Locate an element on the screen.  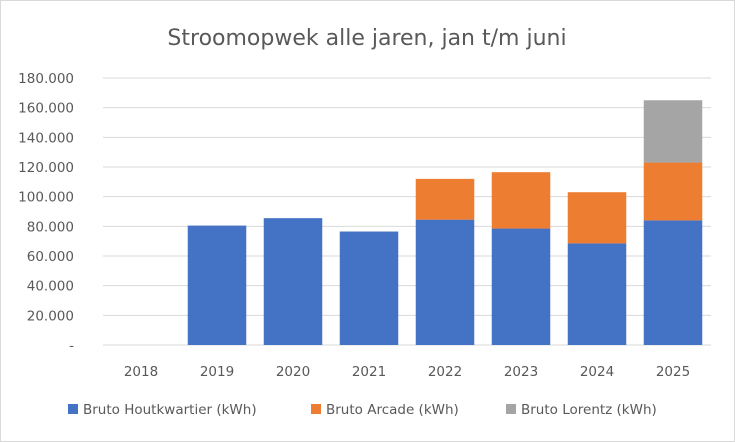
y-tick-label: 80.000 is located at coordinates (50, 227).